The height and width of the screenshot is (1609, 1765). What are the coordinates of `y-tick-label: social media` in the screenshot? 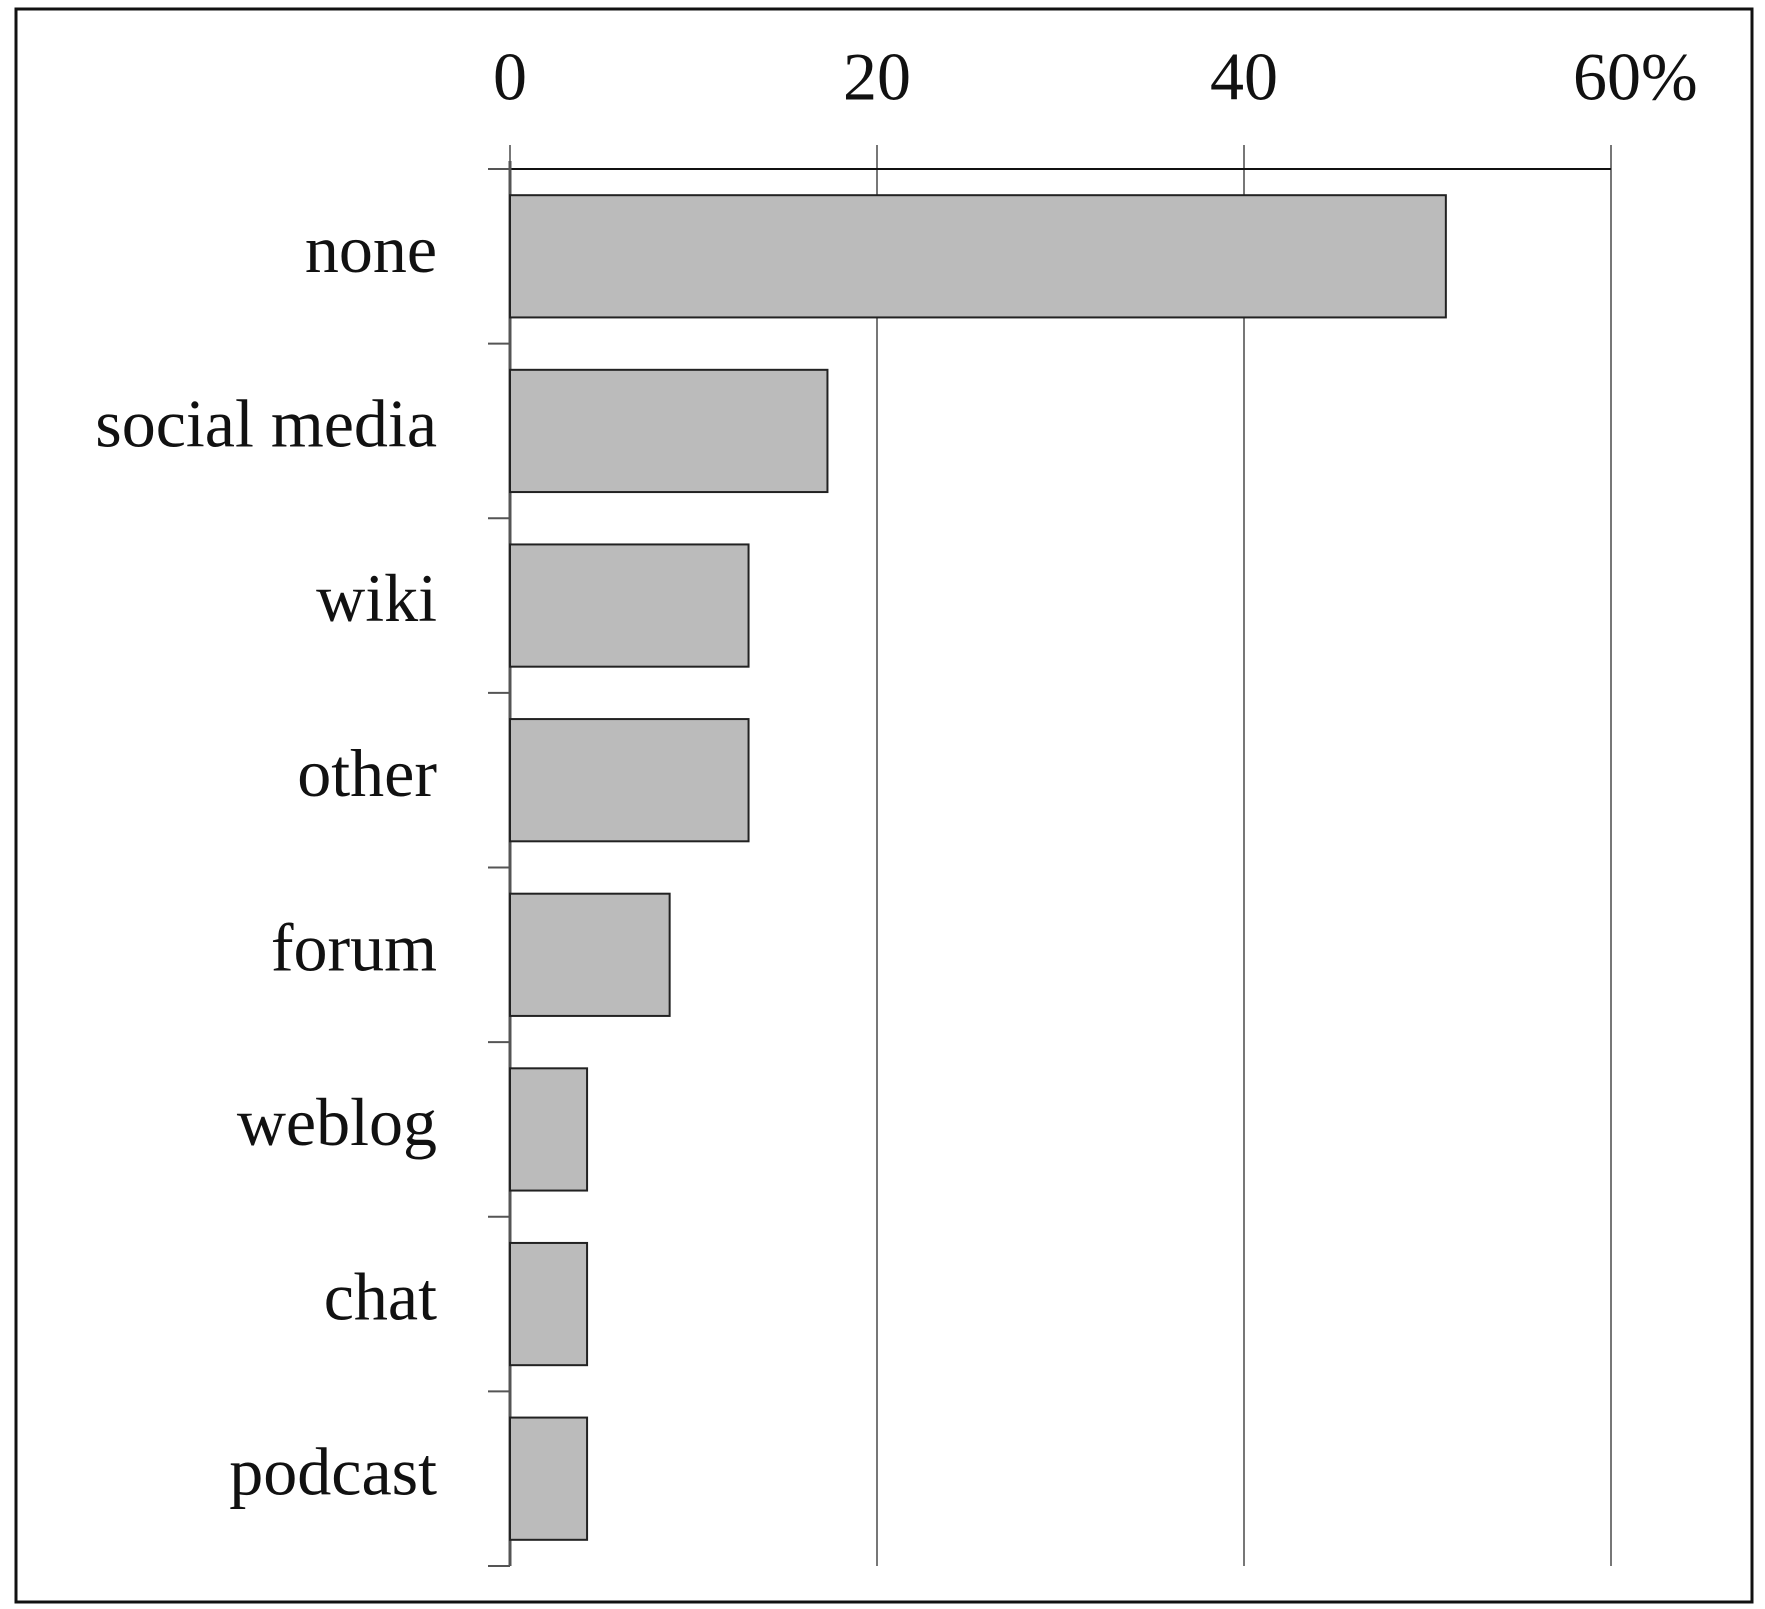 It's located at (266, 424).